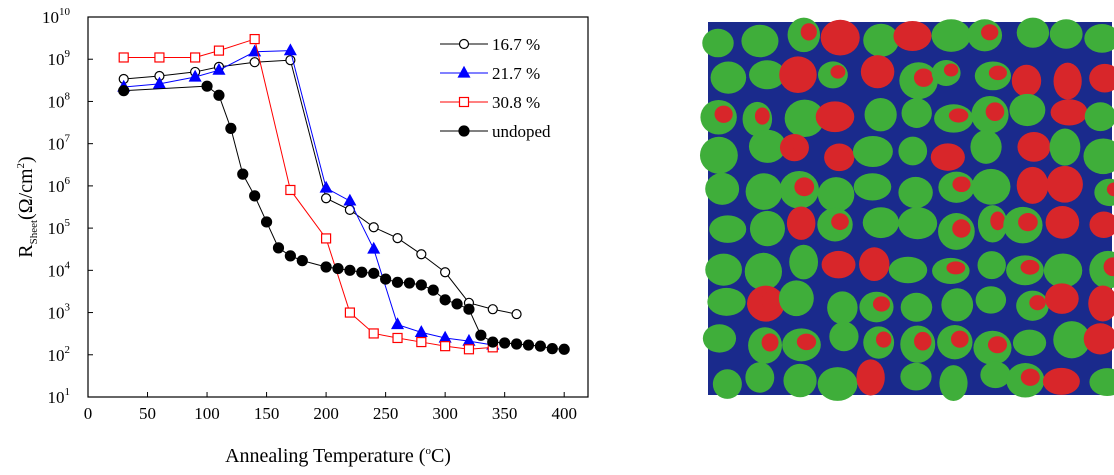 The image size is (1114, 475). I want to click on x-label-text: Annealing Temperature (, so click(325, 456).